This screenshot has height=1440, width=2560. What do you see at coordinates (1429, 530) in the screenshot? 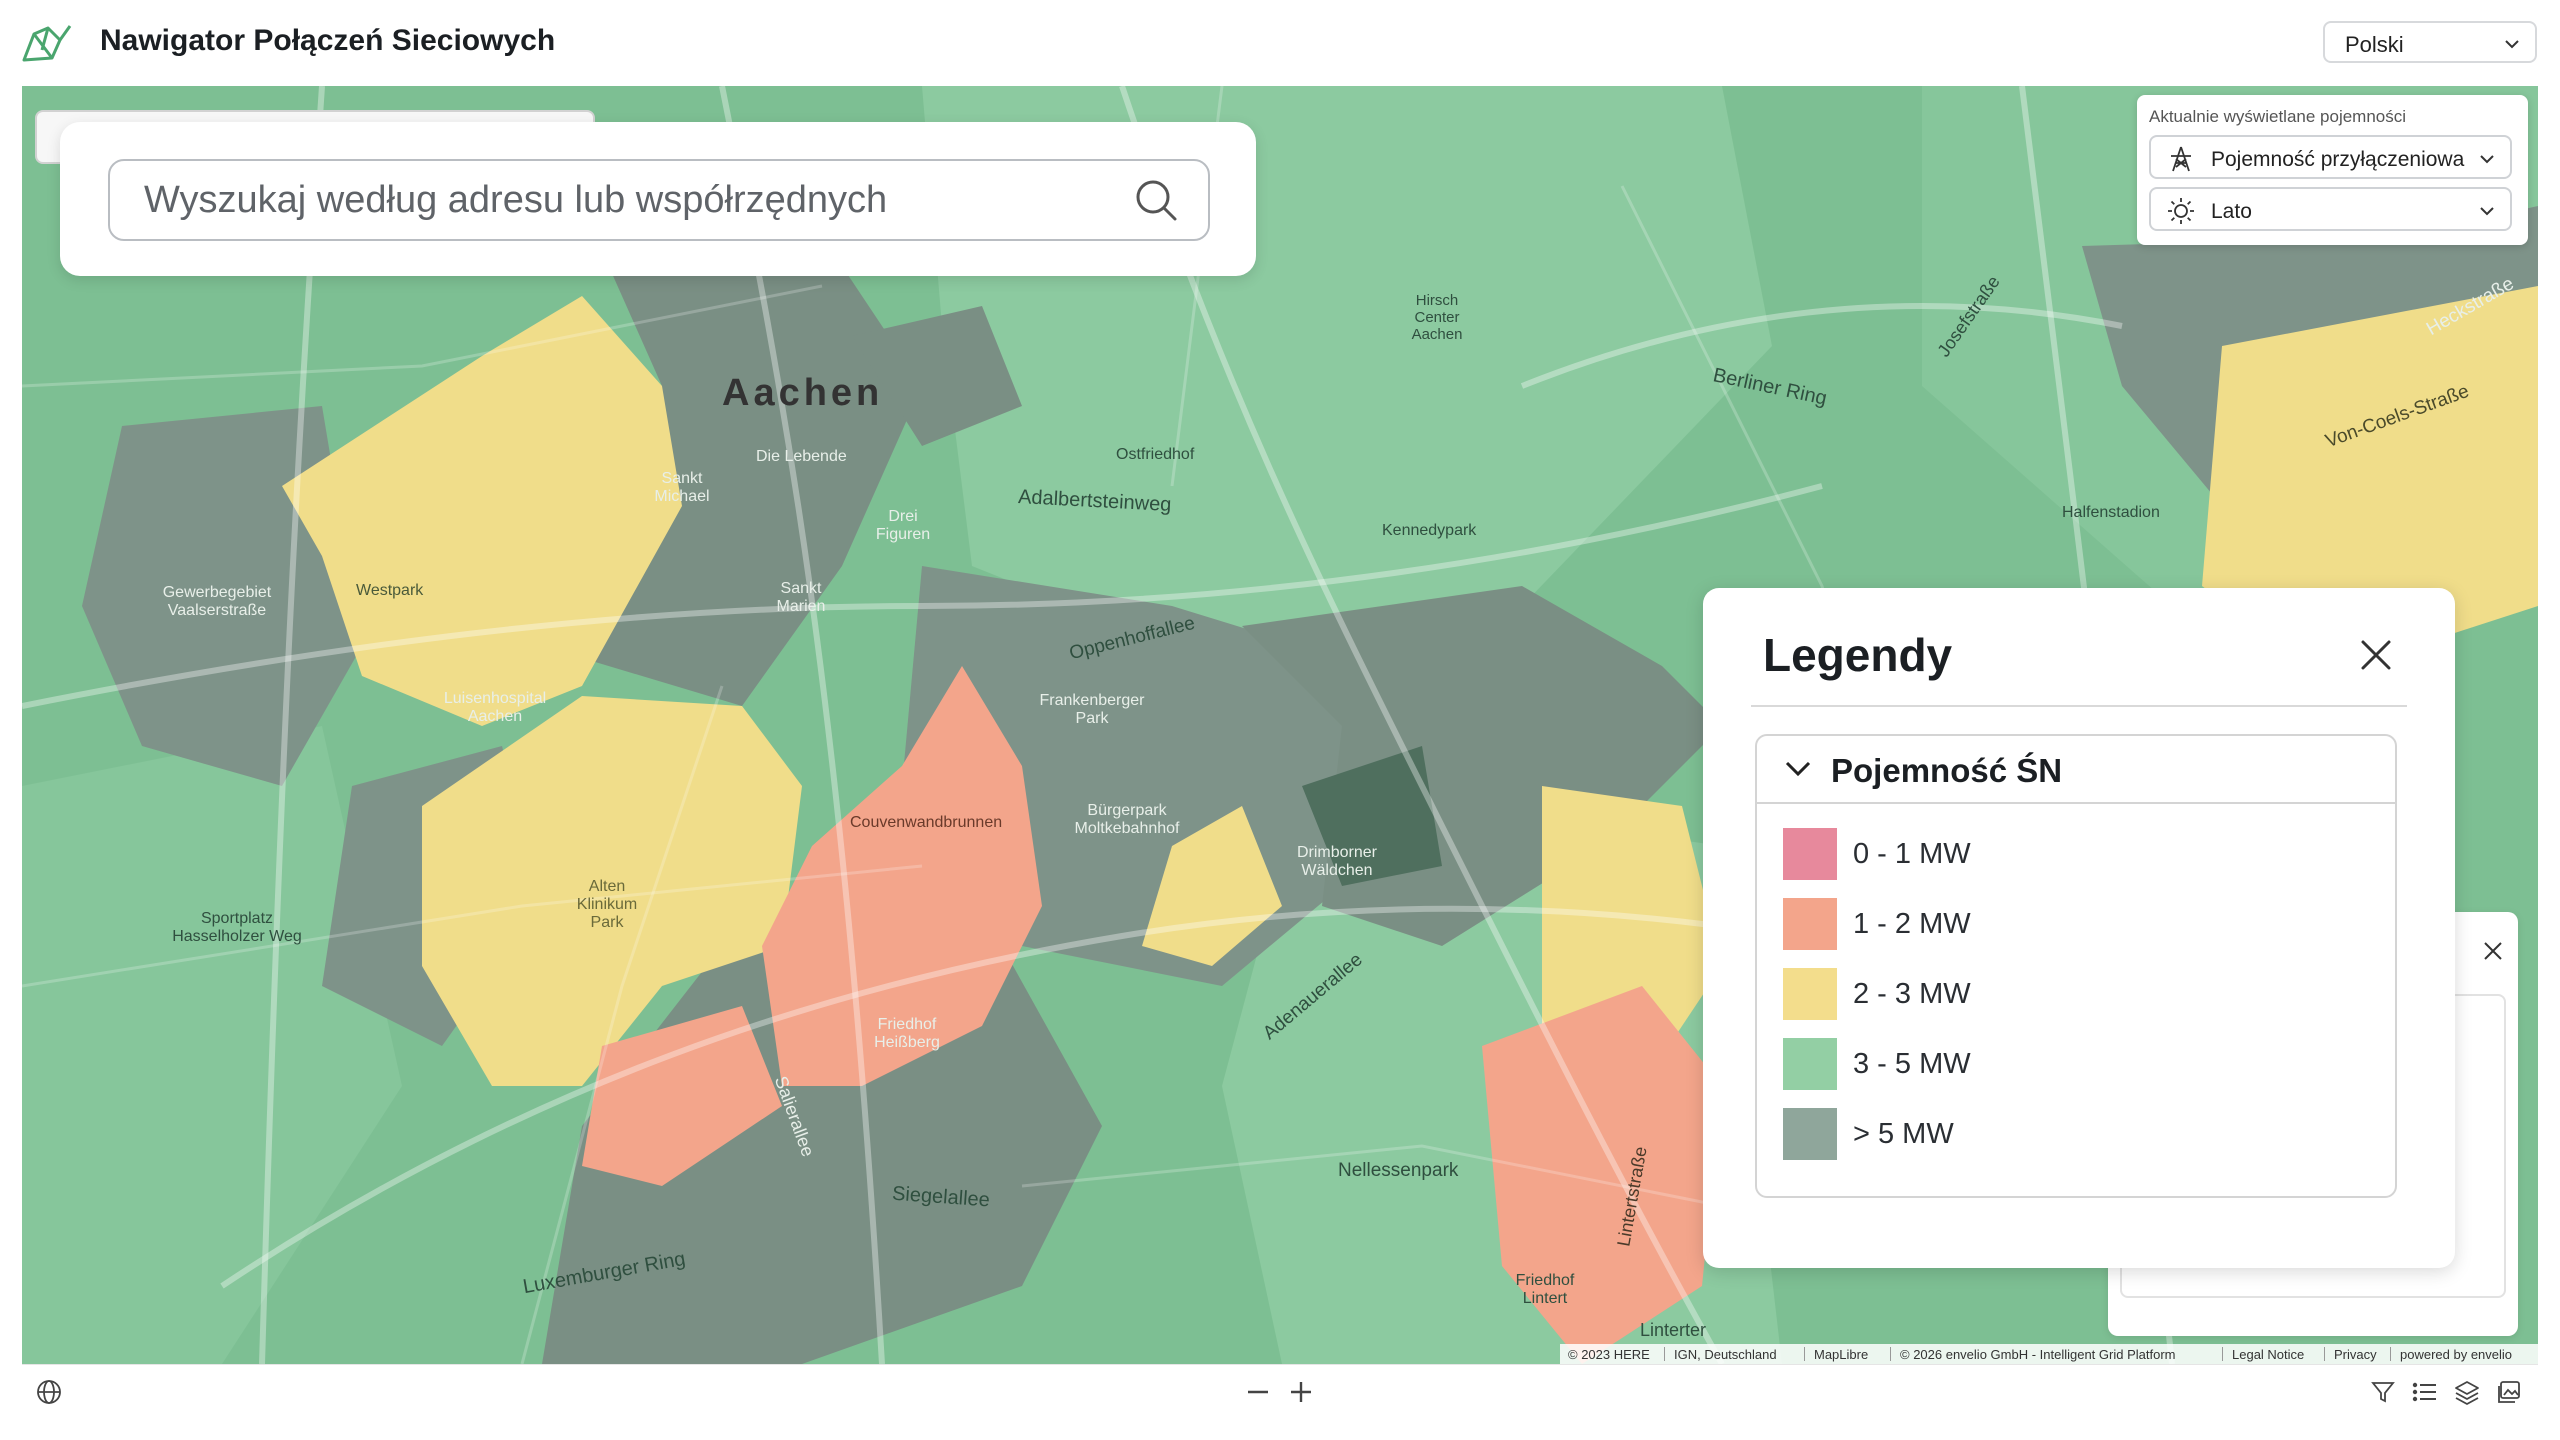
I see `map-label-kennedypark: Kennedypark` at bounding box center [1429, 530].